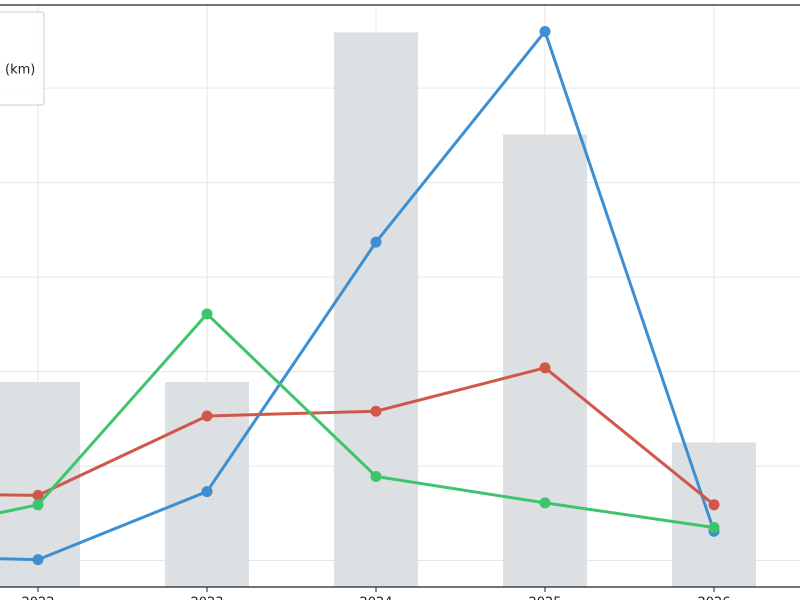 This screenshot has width=800, height=600. What do you see at coordinates (544, 598) in the screenshot?
I see `x-tick-label: 2025` at bounding box center [544, 598].